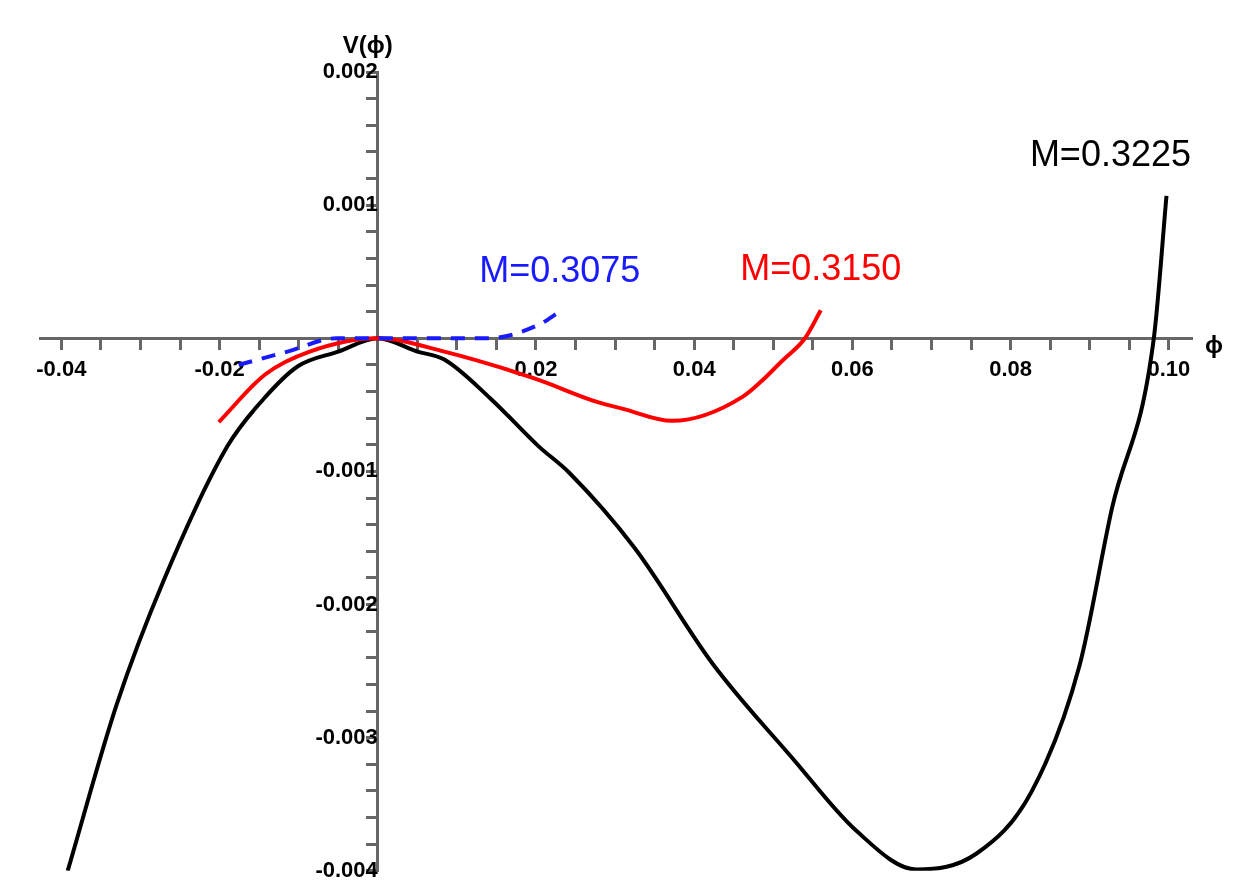 Image resolution: width=1246 pixels, height=896 pixels. Describe the element at coordinates (560, 269) in the screenshot. I see `series-label: M=0.3075` at that location.